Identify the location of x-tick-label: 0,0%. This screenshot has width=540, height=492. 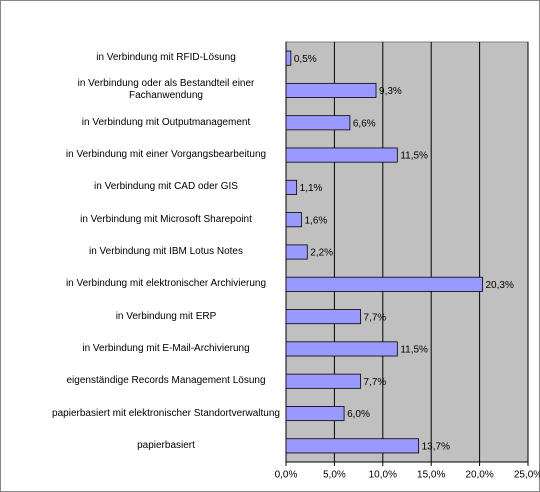
(286, 475).